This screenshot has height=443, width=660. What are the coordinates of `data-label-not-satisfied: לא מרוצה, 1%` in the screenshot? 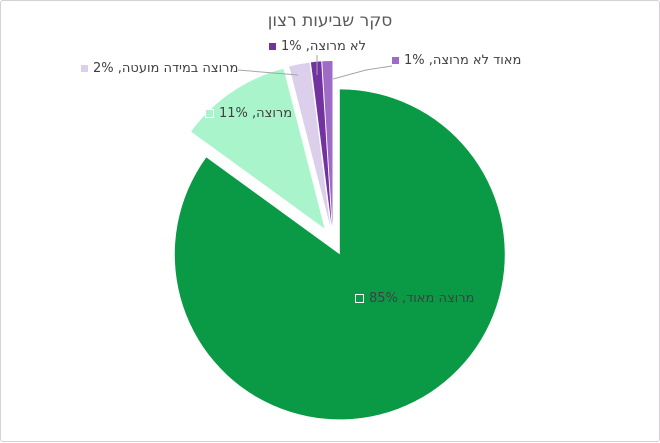 It's located at (317, 46).